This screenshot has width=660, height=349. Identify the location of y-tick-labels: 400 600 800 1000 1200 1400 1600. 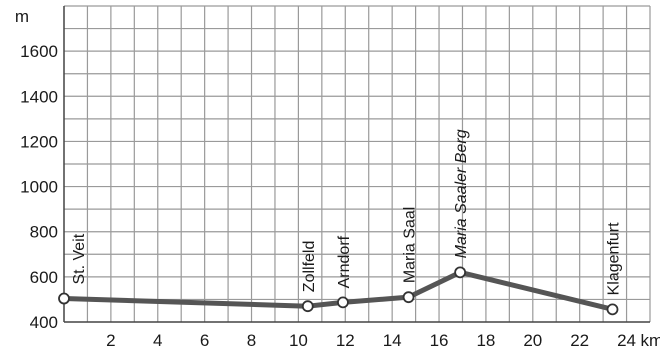
(39, 187).